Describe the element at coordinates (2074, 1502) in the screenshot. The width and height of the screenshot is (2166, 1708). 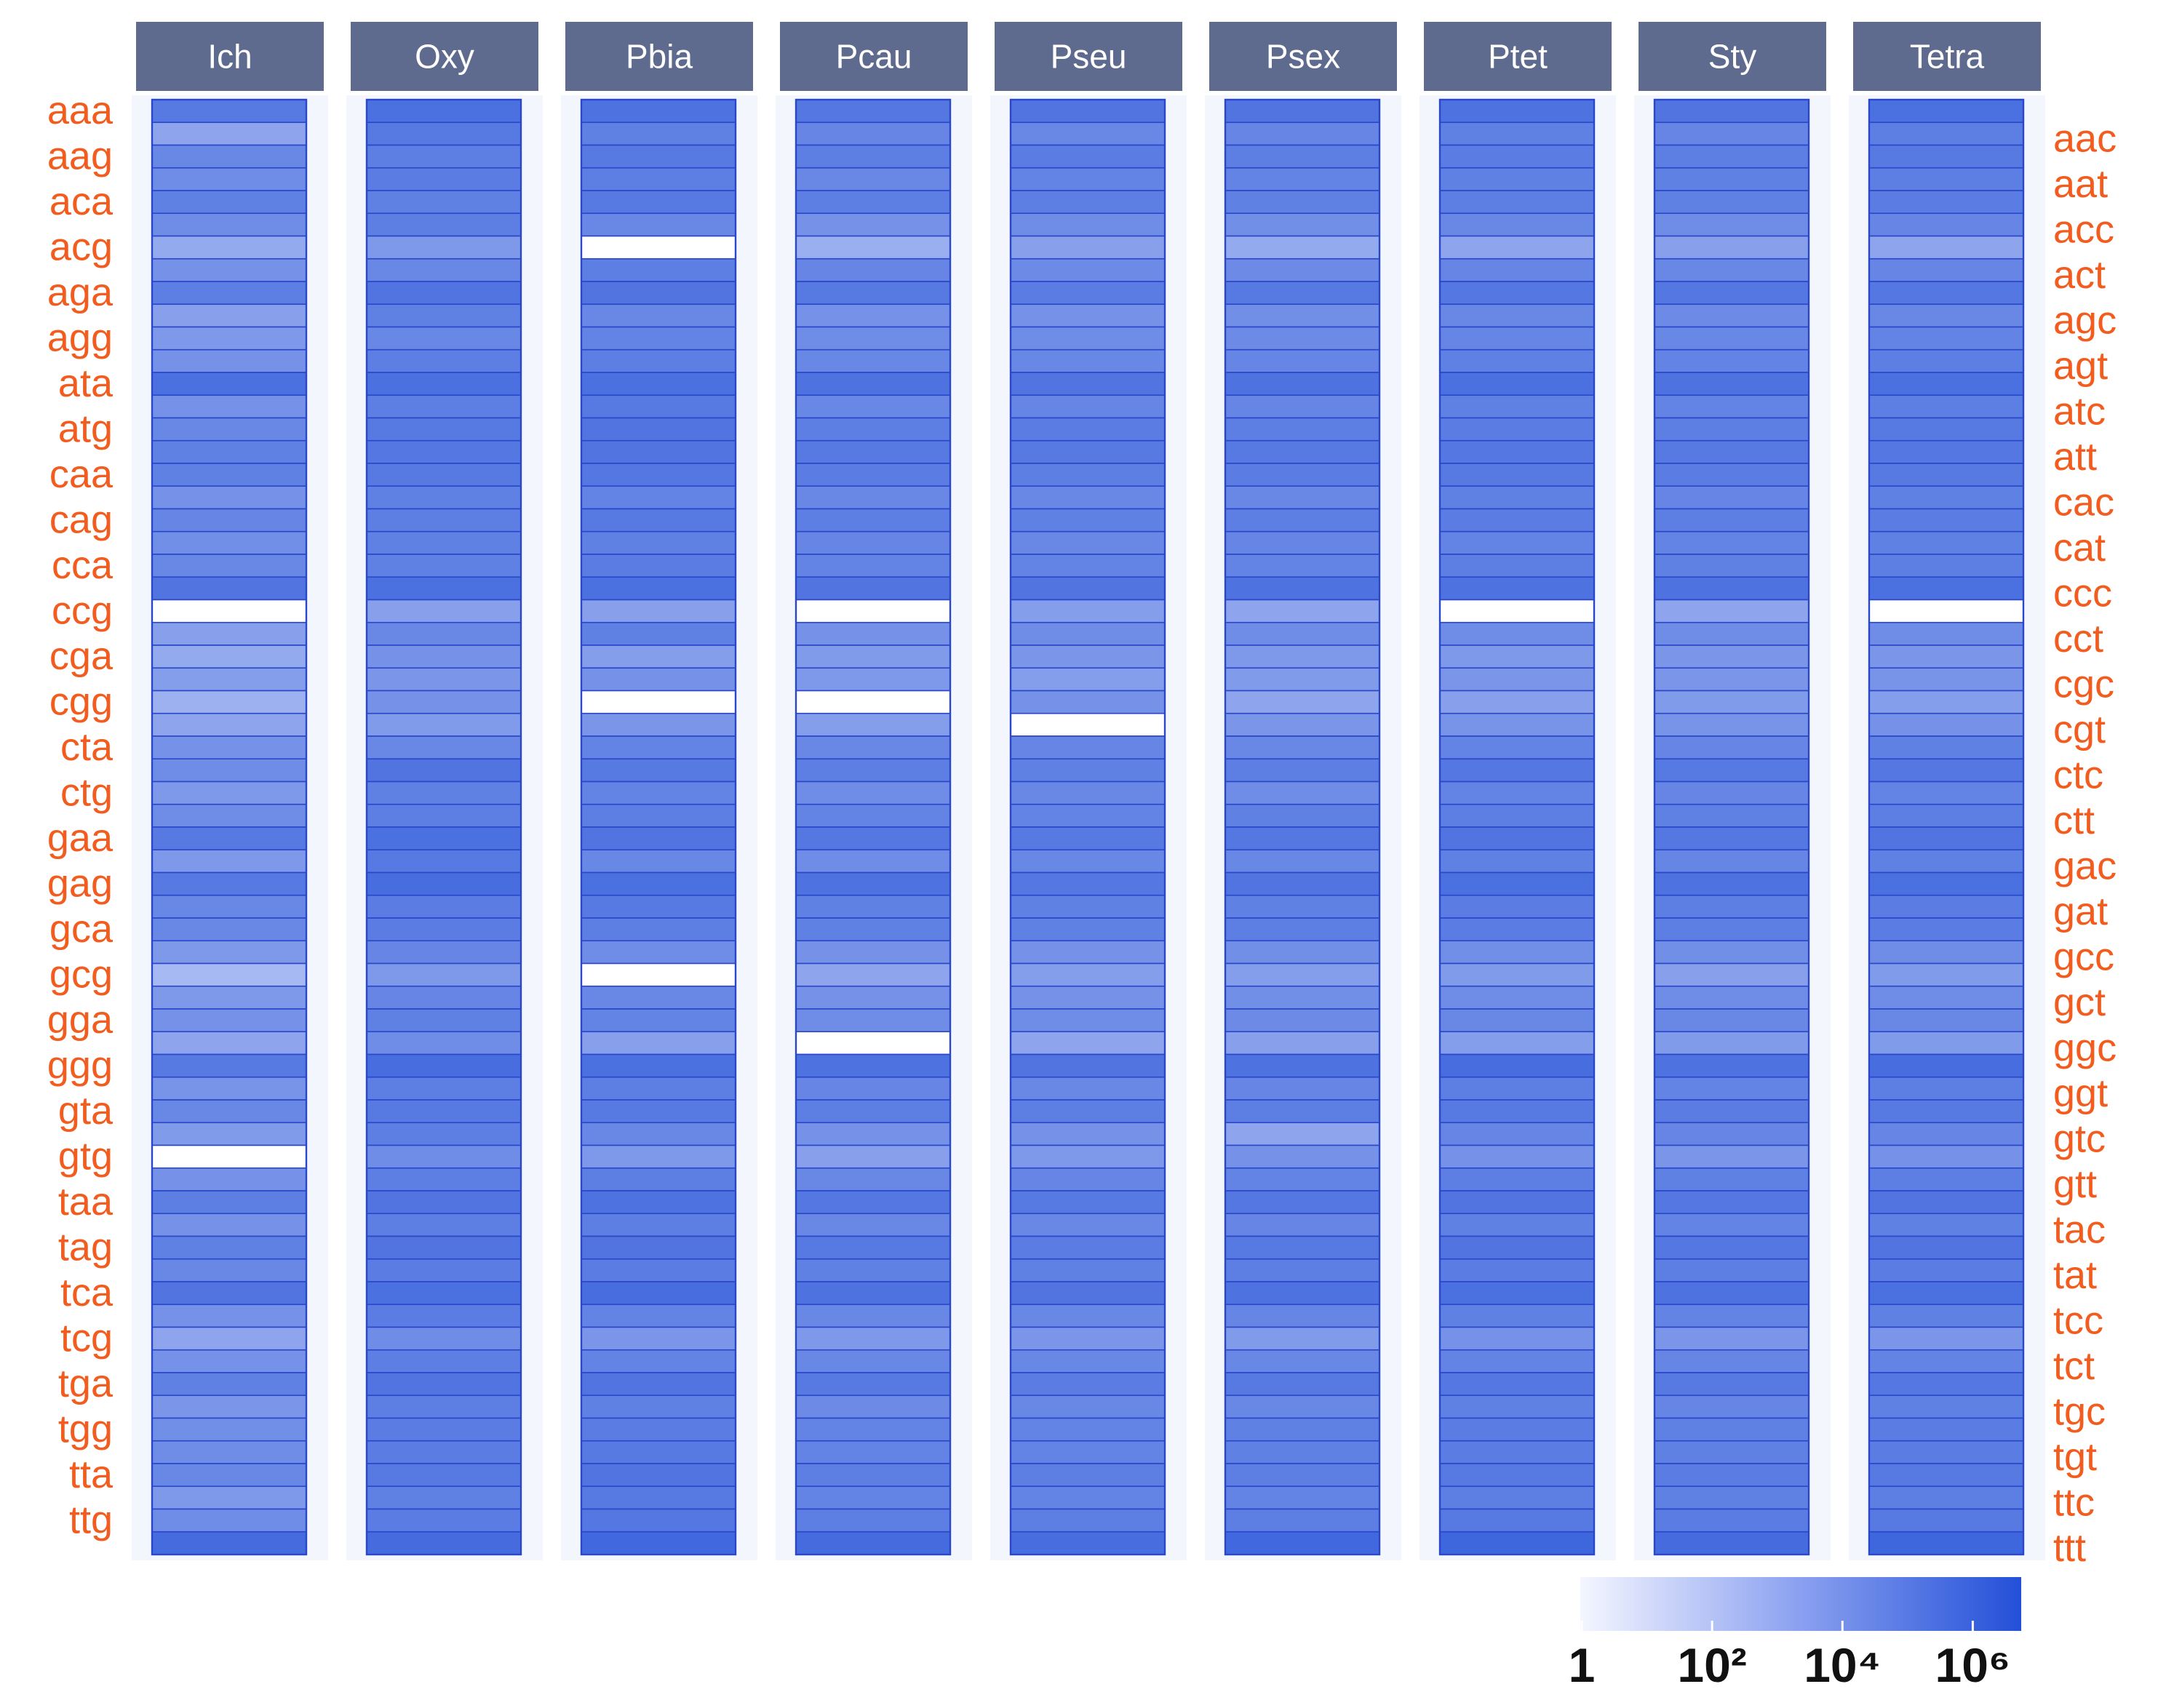
I see `row-label-right: ttc` at that location.